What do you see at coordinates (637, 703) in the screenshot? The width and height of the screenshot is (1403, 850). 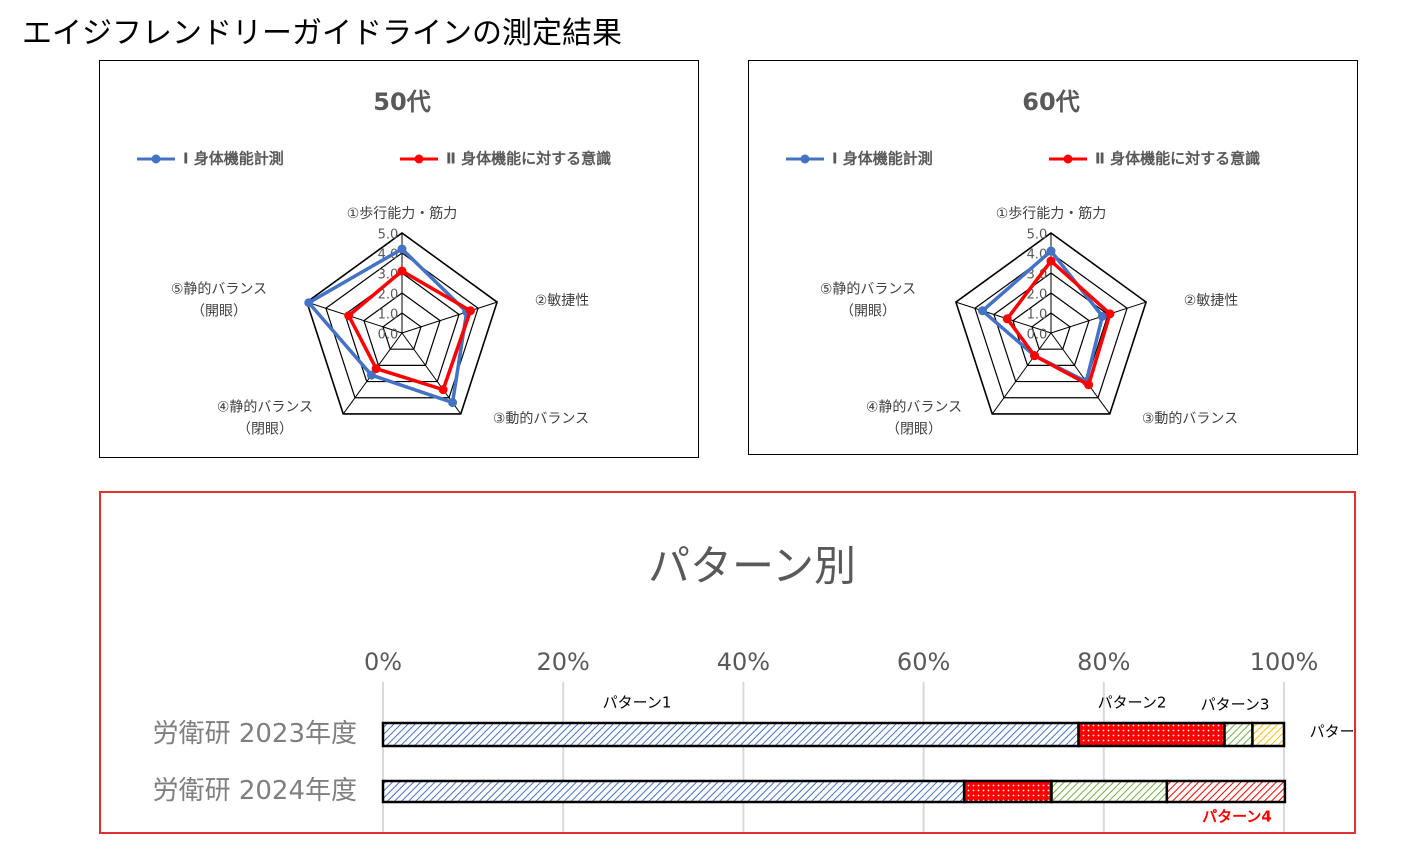 I see `series-label: パターン1` at bounding box center [637, 703].